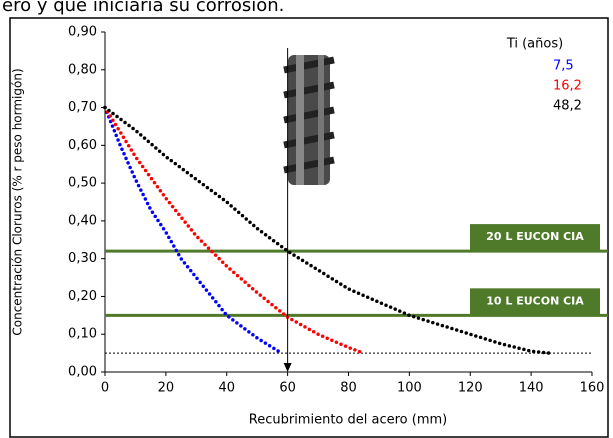 This screenshot has height=438, width=613. Describe the element at coordinates (82, 183) in the screenshot. I see `y-tick-label: 0,50` at that location.